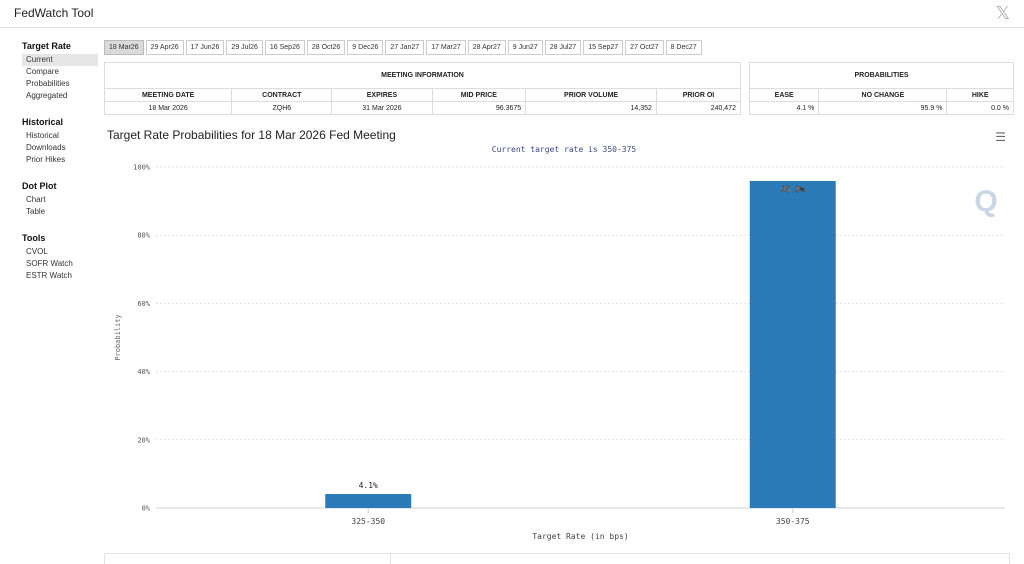 The image size is (1024, 564). I want to click on probabilities-cell-2: 0.0 %, so click(980, 108).